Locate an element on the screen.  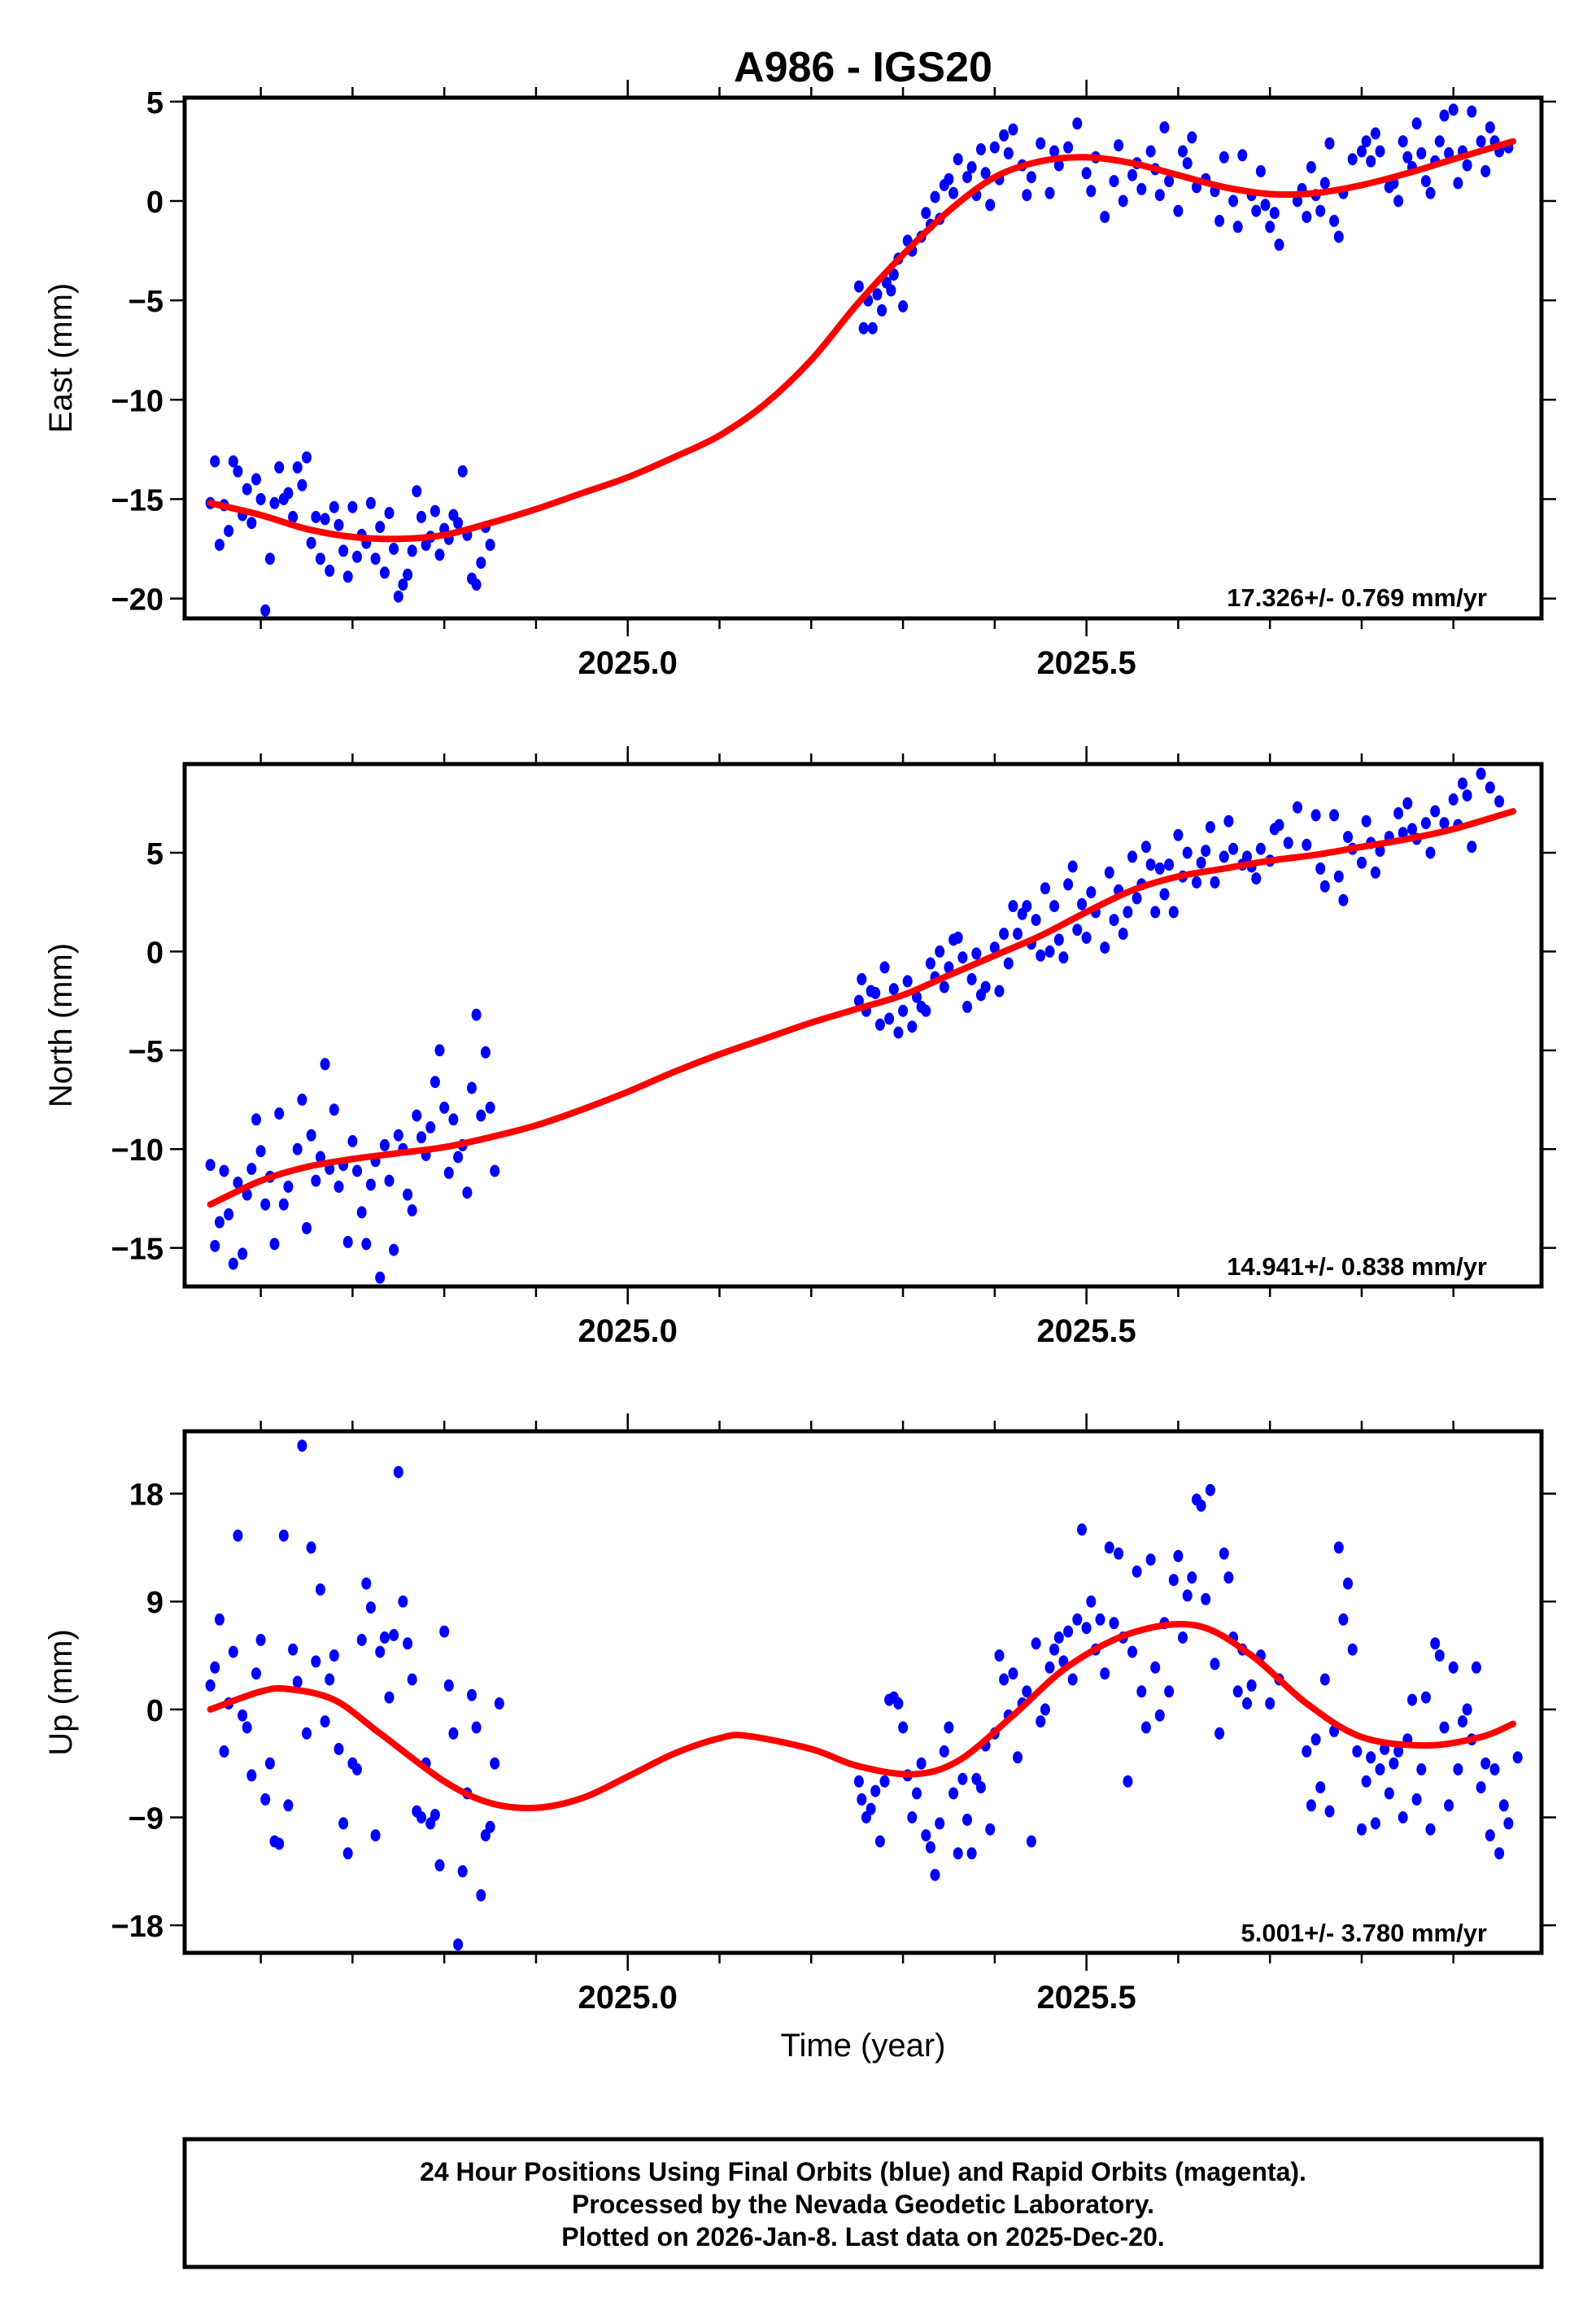
east-y-axis-label: East (mm) is located at coordinates (61, 358).